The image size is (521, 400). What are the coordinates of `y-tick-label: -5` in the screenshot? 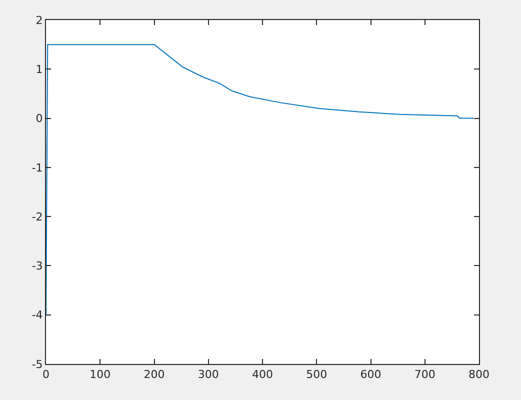 It's located at (37, 364).